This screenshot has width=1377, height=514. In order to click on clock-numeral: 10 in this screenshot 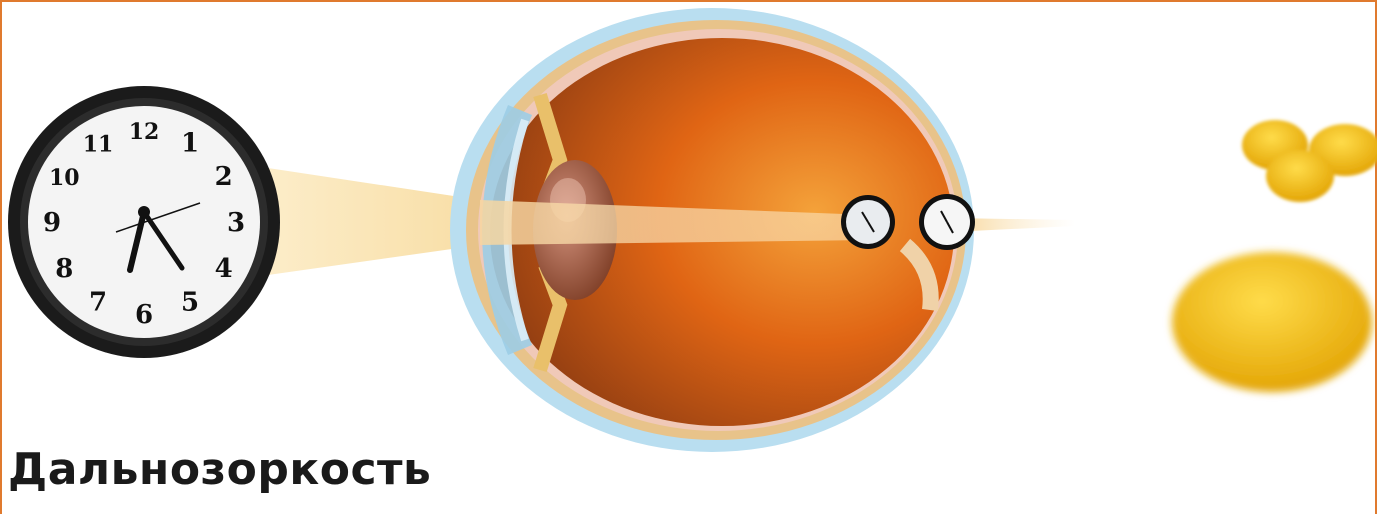, I will do `click(64, 178)`.